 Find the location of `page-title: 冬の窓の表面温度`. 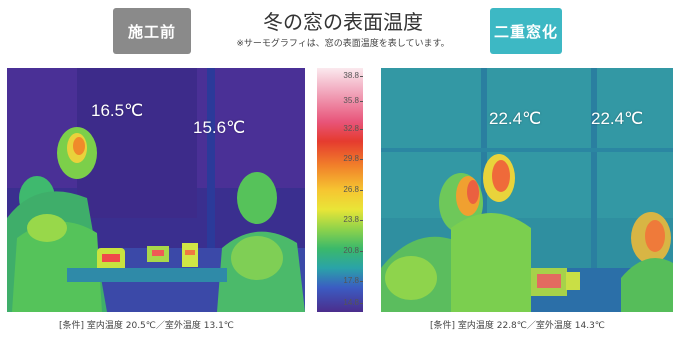

page-title: 冬の窓の表面温度 is located at coordinates (343, 22).